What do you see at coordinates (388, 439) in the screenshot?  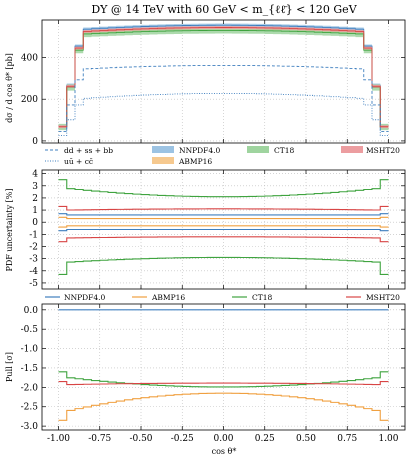 I see `x-tick-label: 1.00` at bounding box center [388, 439].